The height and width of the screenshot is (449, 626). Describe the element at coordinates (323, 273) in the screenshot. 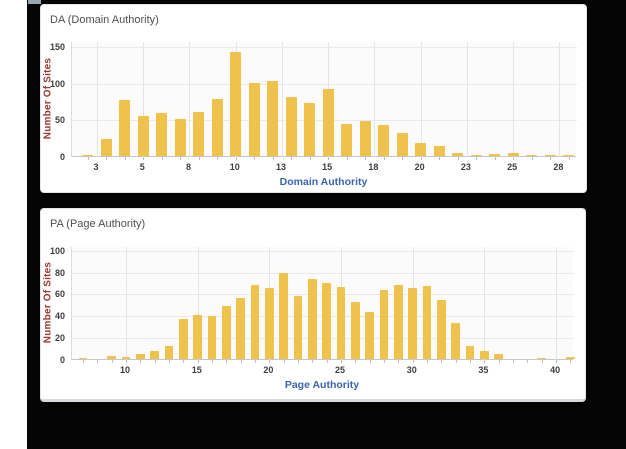

I see `gridline-h` at that location.